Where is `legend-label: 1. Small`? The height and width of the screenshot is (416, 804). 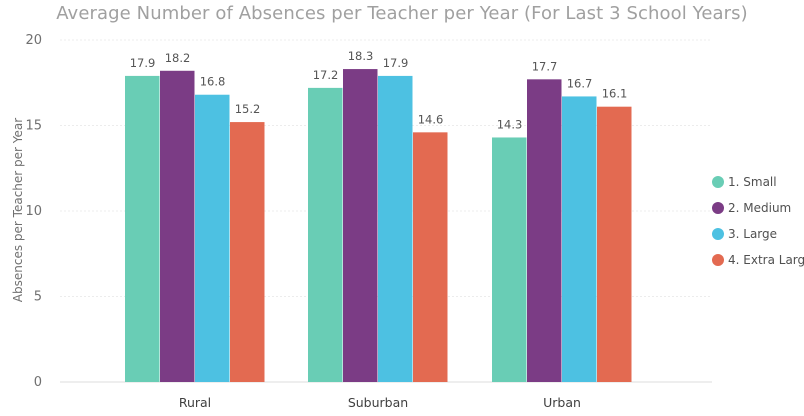 legend-label: 1. Small is located at coordinates (752, 182).